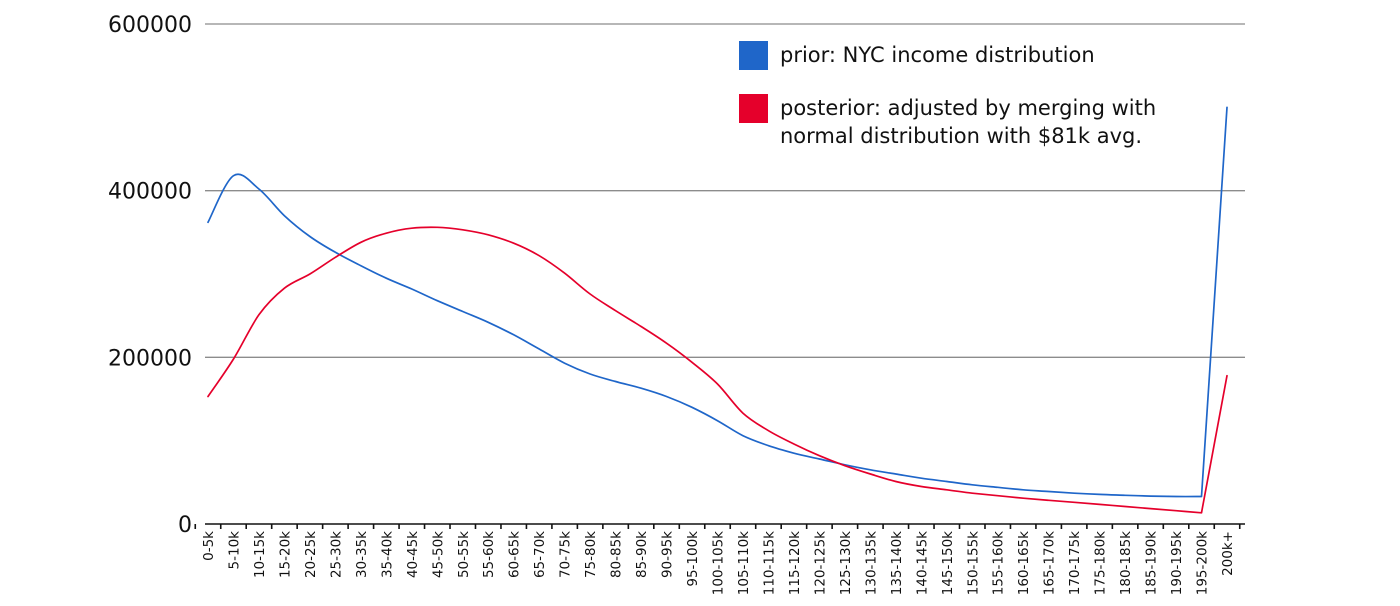 The height and width of the screenshot is (606, 1400). What do you see at coordinates (150, 275) in the screenshot?
I see `y-tick-labels: 0 200000 400000 600000` at bounding box center [150, 275].